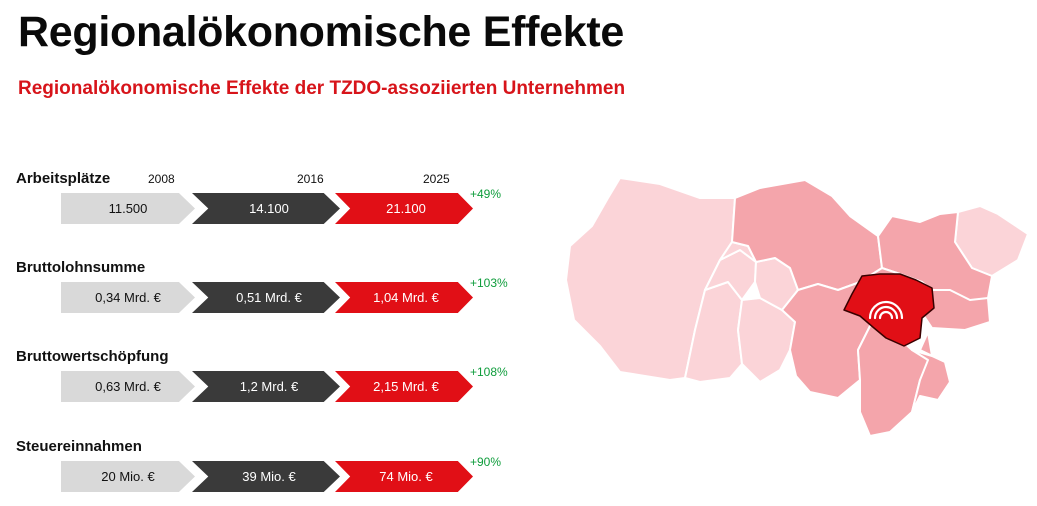 The width and height of the screenshot is (1037, 506). Describe the element at coordinates (266, 386) in the screenshot. I see `value-2016: 1,2 Mrd. €` at that location.